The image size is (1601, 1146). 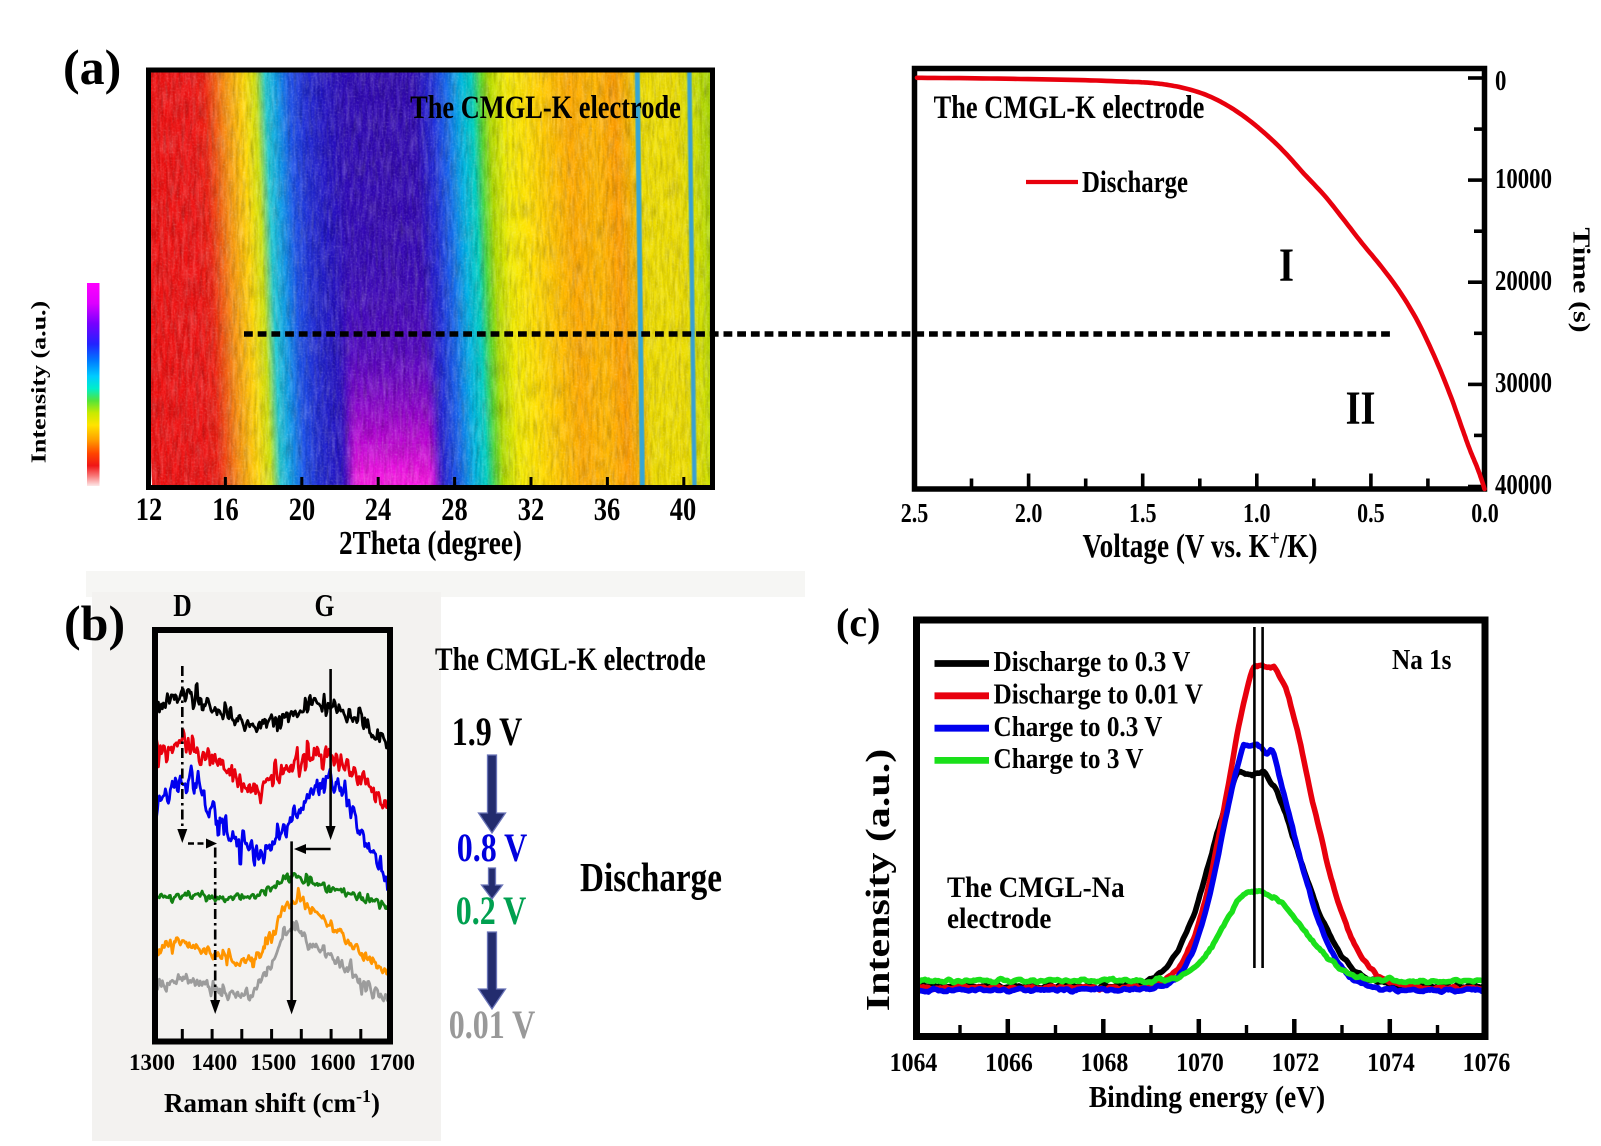 What do you see at coordinates (1523, 485) in the screenshot?
I see `svg-text: 40000` at bounding box center [1523, 485].